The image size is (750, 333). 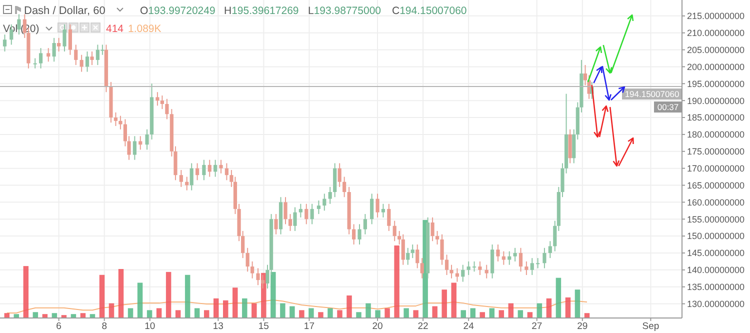 I want to click on text: Dash / Dollar, 60, so click(x=65, y=11).